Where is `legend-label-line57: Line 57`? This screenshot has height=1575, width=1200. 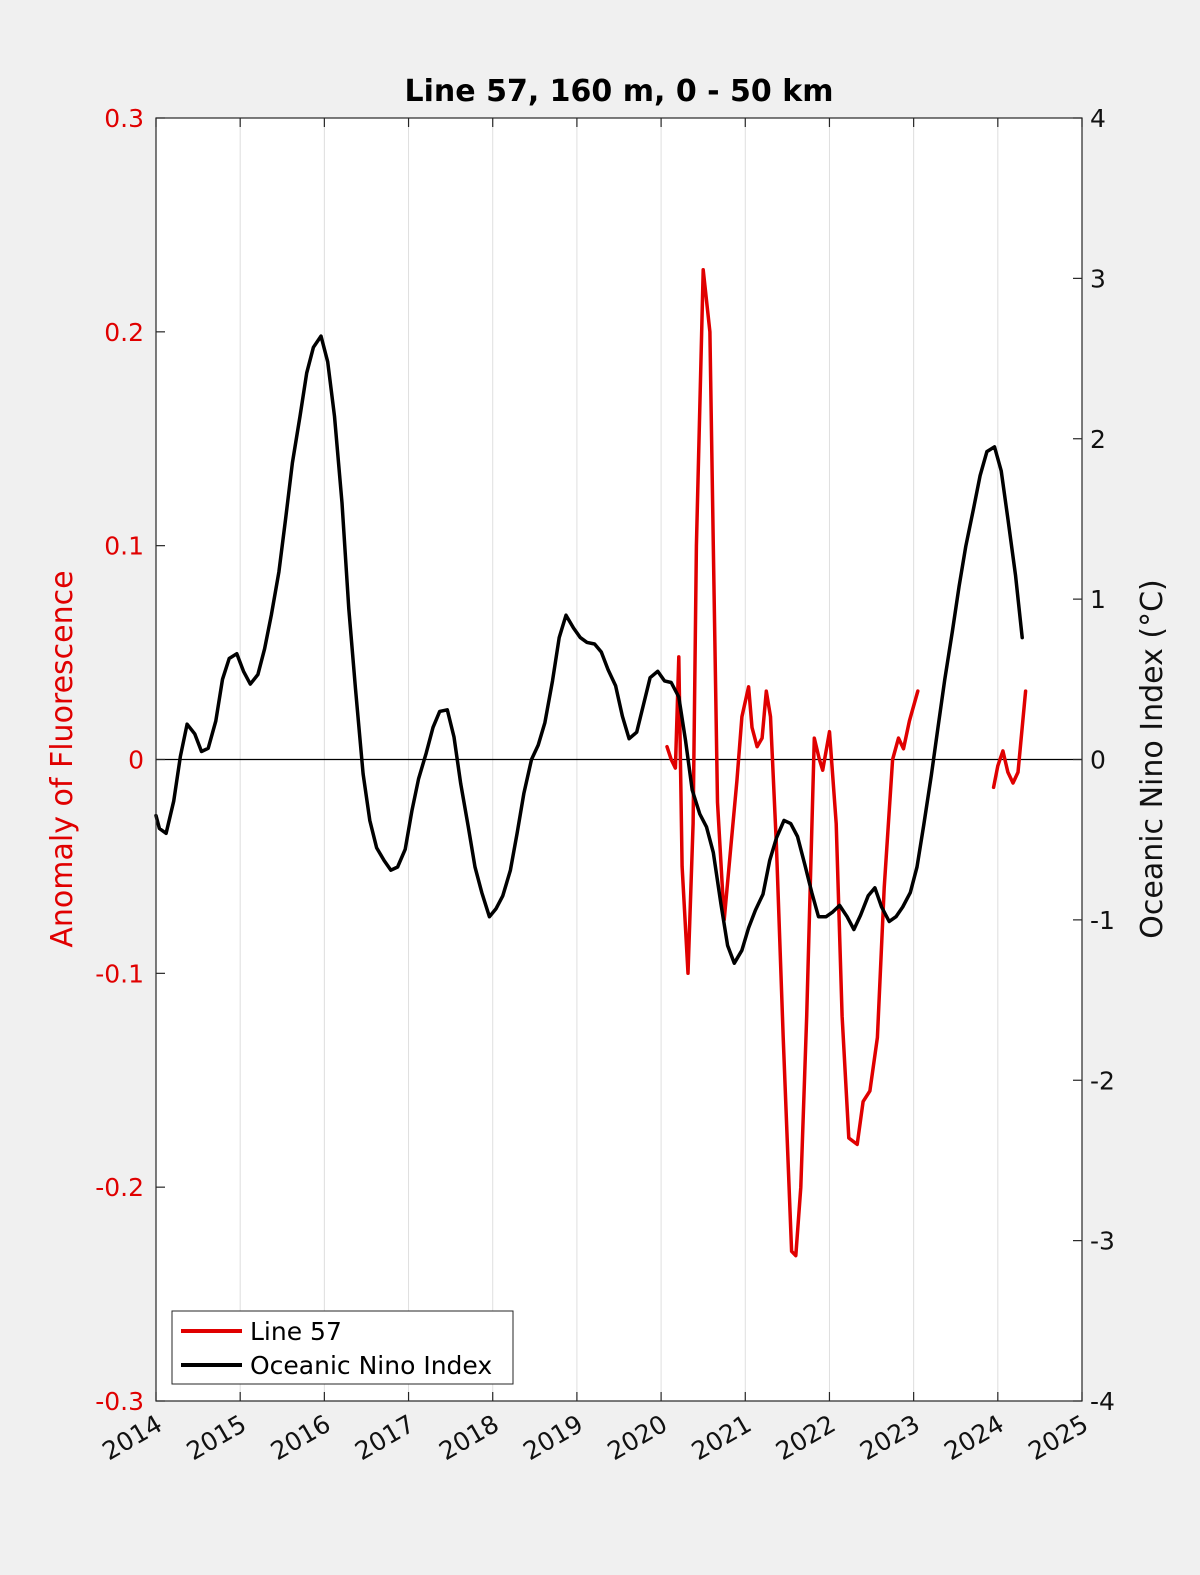 legend-label-line57: Line 57 is located at coordinates (296, 1331).